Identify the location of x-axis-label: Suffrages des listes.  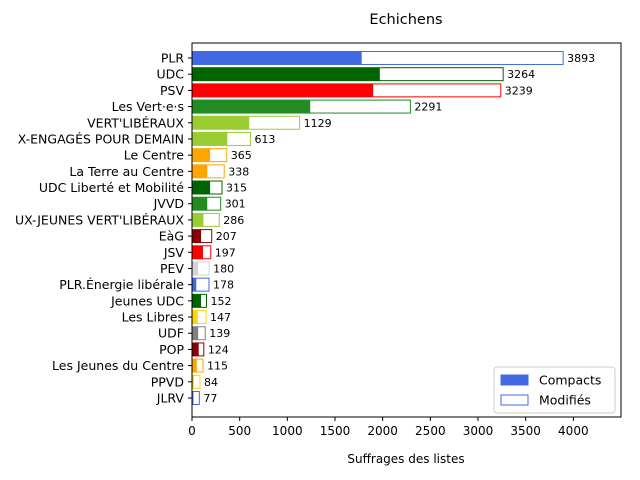
(405, 459).